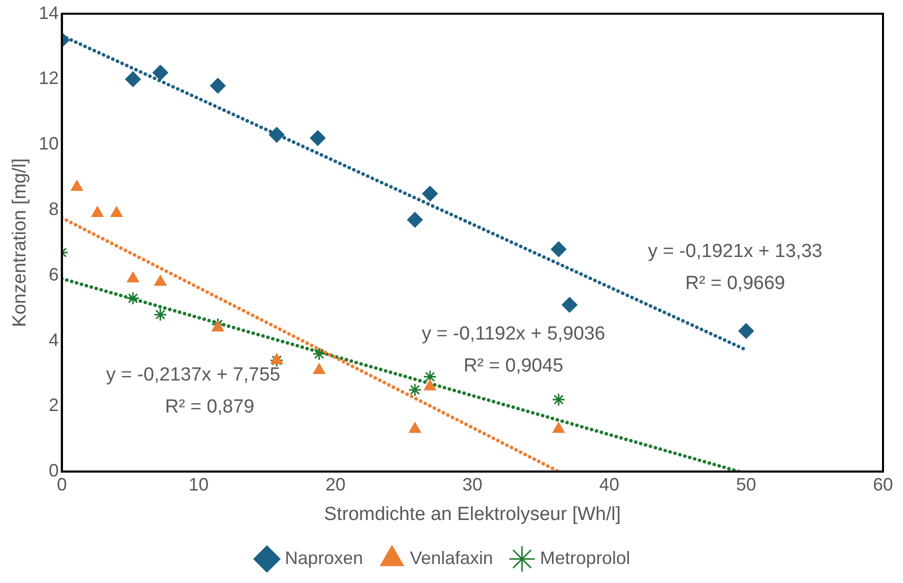 This screenshot has height=583, width=903. Describe the element at coordinates (53, 208) in the screenshot. I see `y-tick-label: 8` at that location.